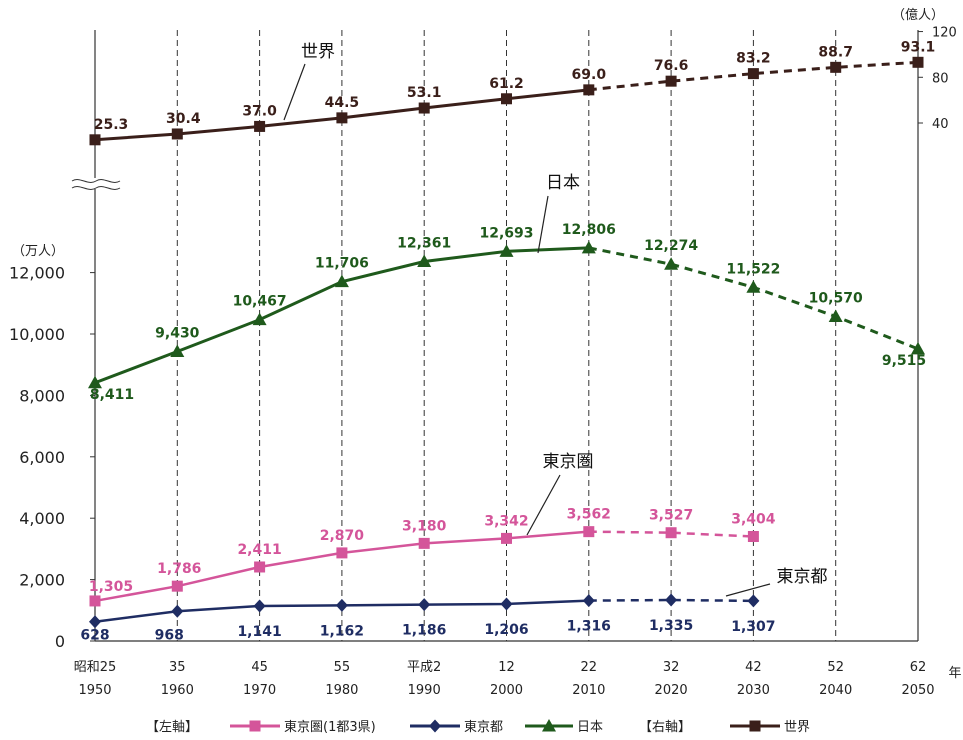  Describe the element at coordinates (753, 667) in the screenshot. I see `x-tick-label-era: 42` at that location.